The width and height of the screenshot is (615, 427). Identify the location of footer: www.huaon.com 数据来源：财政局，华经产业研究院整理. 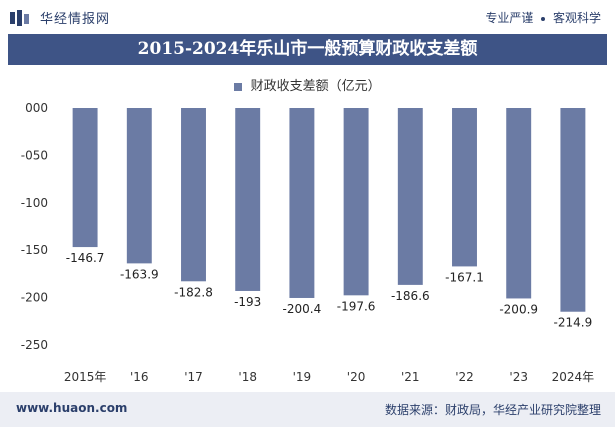
(307, 409).